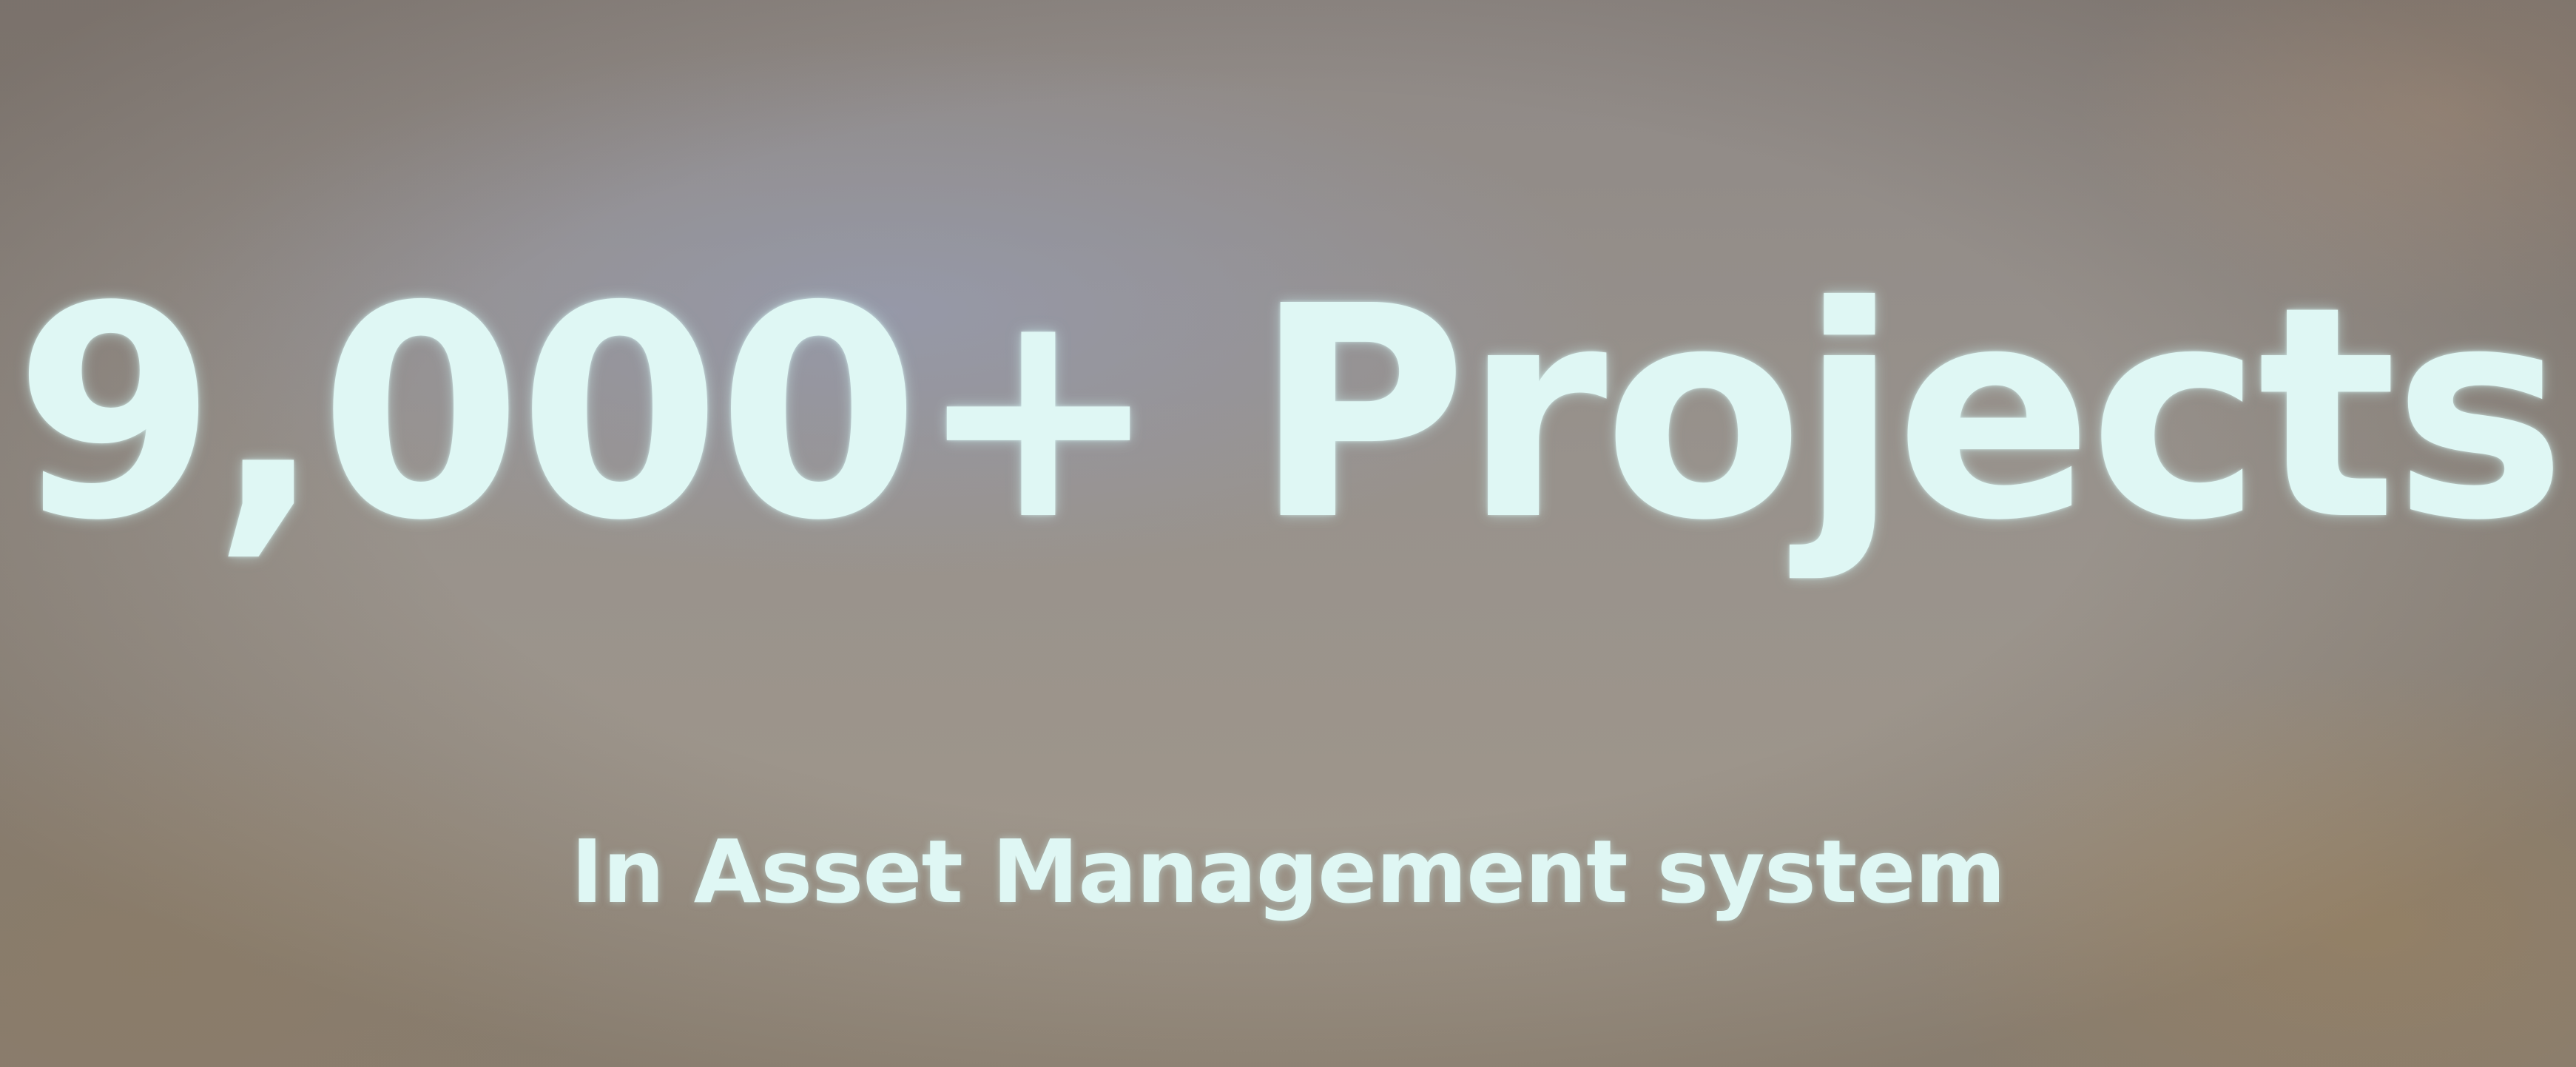  Describe the element at coordinates (1288, 872) in the screenshot. I see `slide-subheadline: In Asset Management system` at that location.